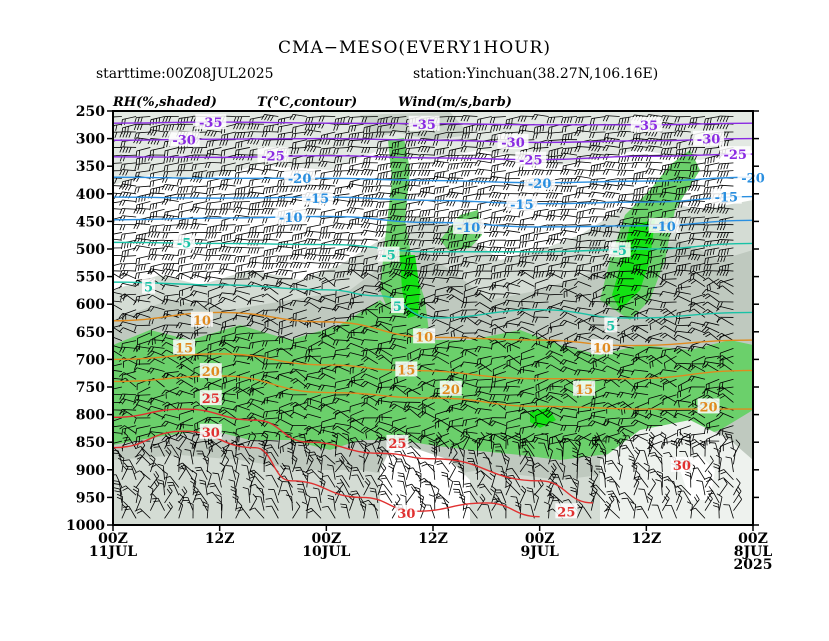 This screenshot has height=641, width=829. What do you see at coordinates (709, 407) in the screenshot?
I see `contour-label: 20` at bounding box center [709, 407].